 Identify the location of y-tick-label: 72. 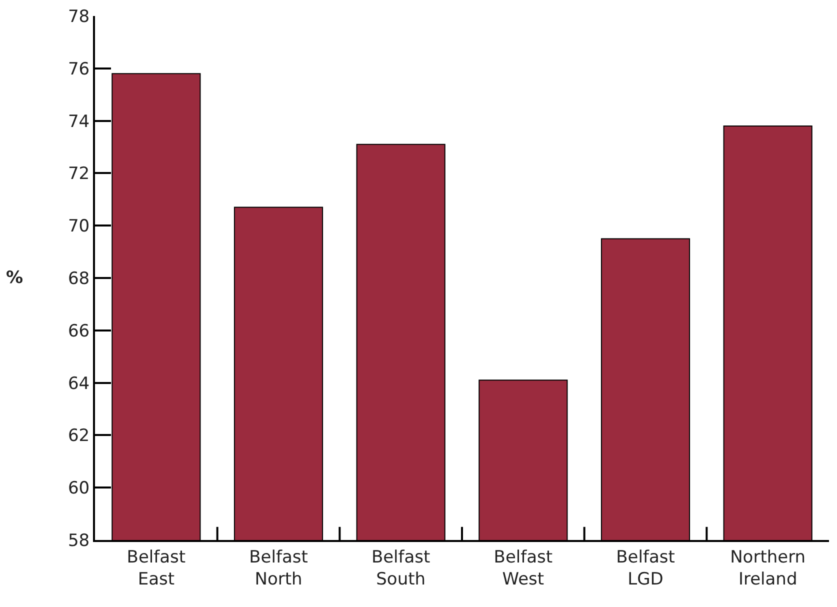
(79, 174).